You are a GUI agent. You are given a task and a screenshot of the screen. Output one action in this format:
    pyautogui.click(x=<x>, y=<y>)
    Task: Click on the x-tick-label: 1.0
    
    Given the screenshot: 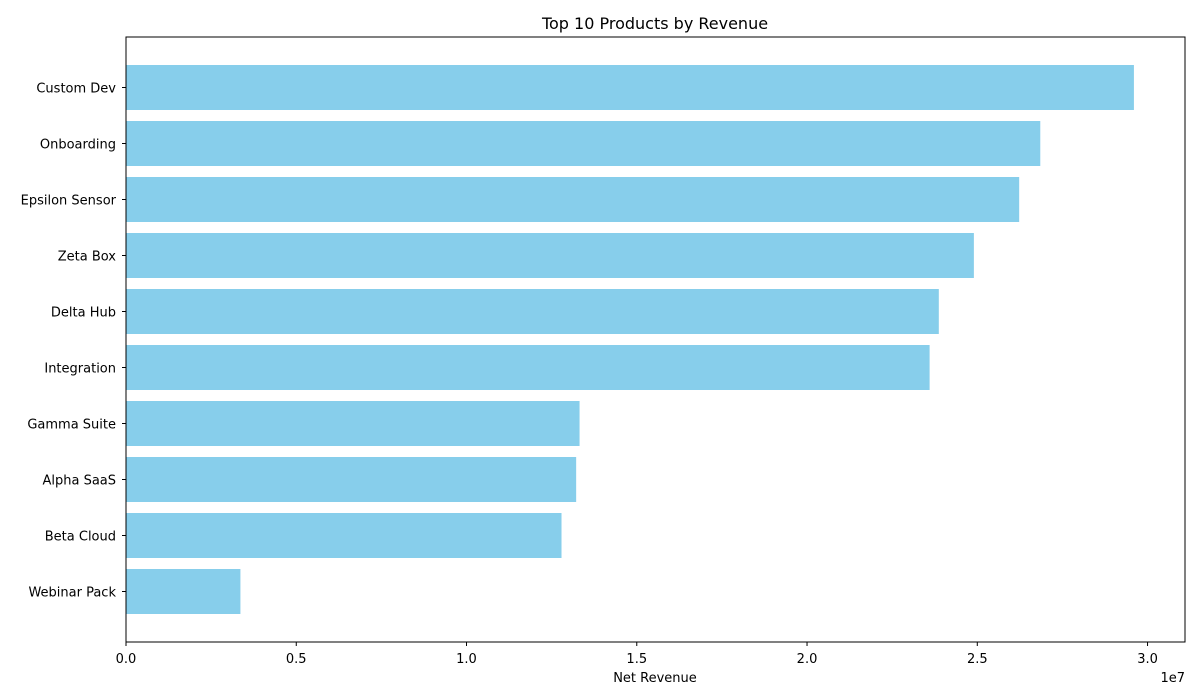 What is the action you would take?
    pyautogui.click(x=466, y=659)
    